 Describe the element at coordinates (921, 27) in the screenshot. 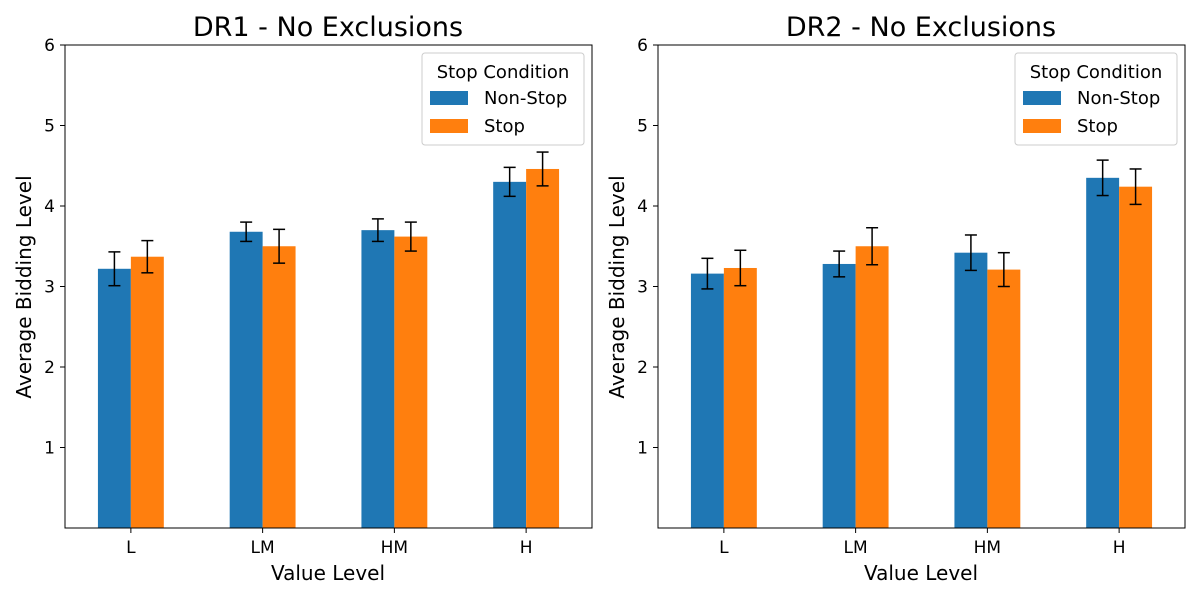

I see `chart-title: DR2 - No Exclusions` at that location.